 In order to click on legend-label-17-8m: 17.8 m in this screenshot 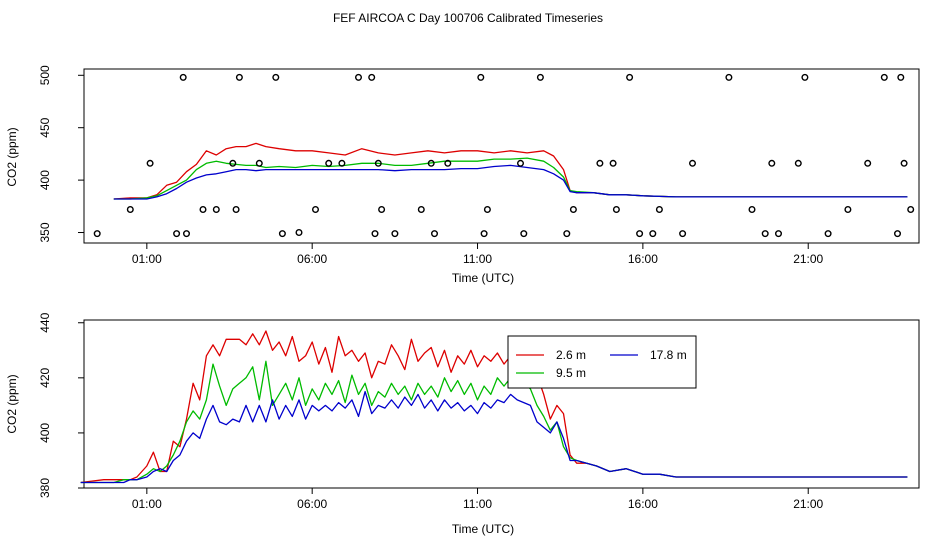, I will do `click(668, 355)`.